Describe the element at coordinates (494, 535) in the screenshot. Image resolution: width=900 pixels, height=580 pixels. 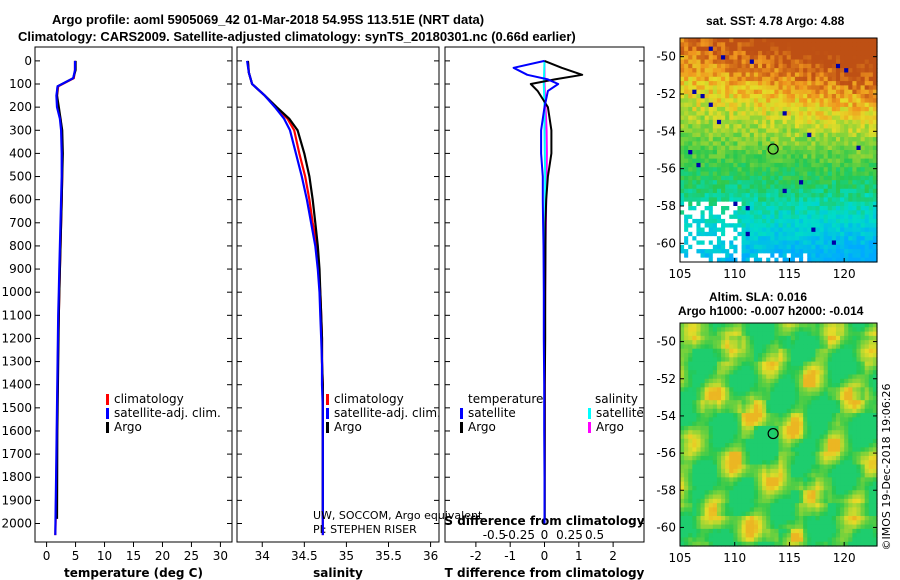
I see `top-tick-label: -0.5` at that location.